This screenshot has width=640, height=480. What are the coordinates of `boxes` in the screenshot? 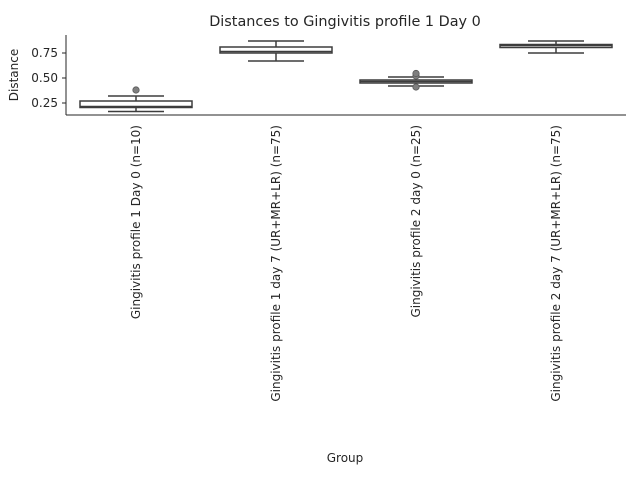 It's located at (346, 76).